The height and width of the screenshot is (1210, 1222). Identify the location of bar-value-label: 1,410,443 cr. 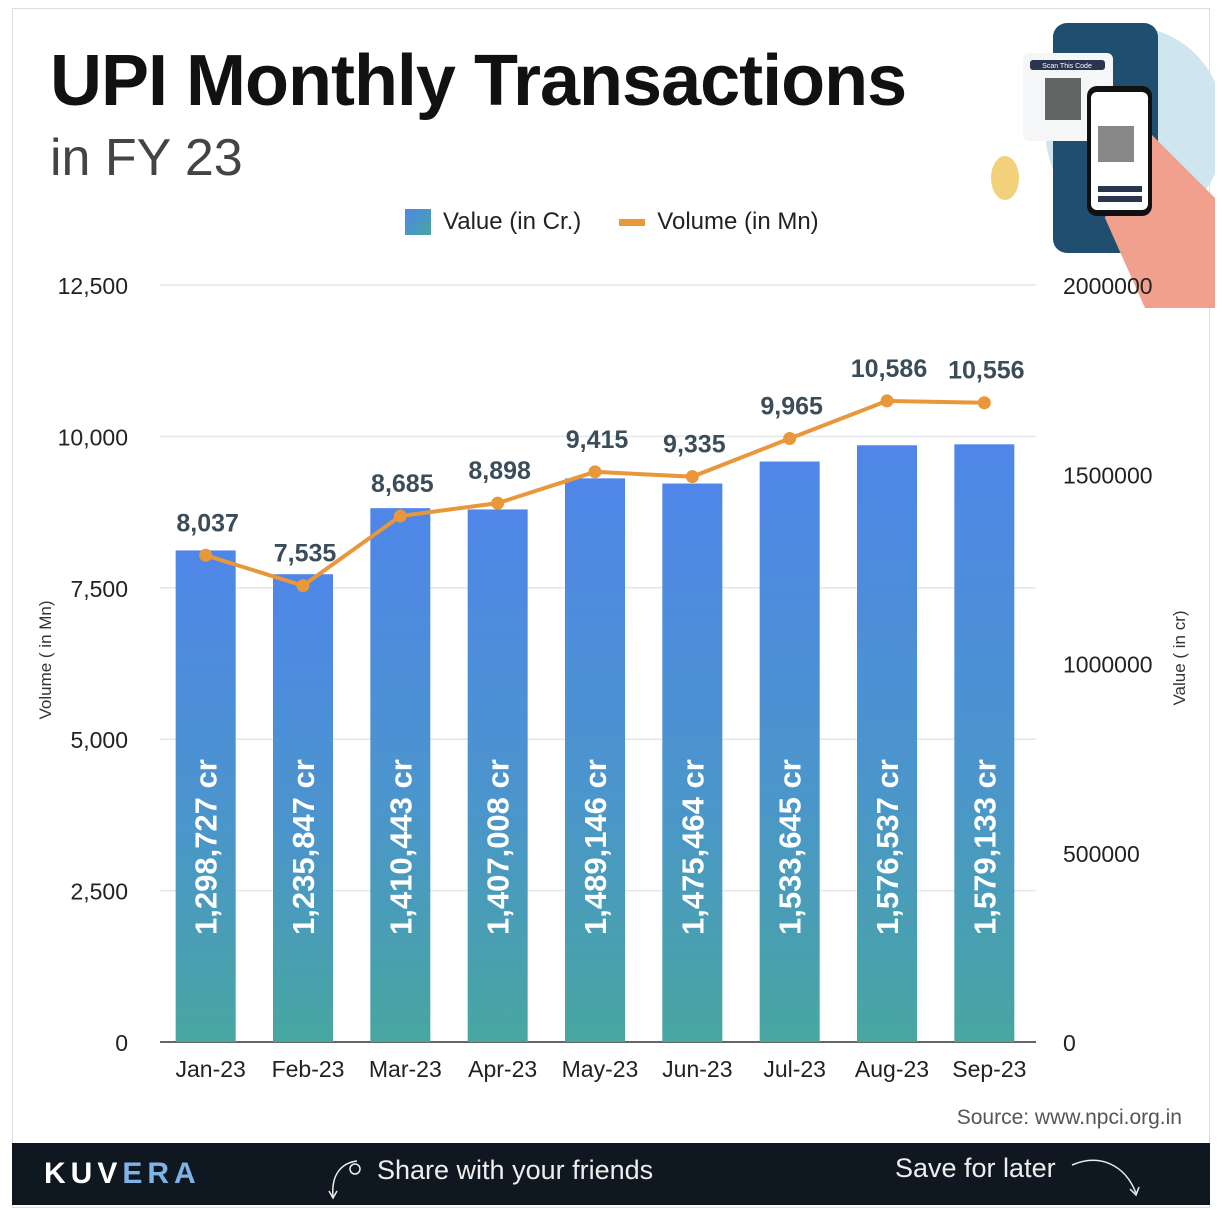
(400, 847).